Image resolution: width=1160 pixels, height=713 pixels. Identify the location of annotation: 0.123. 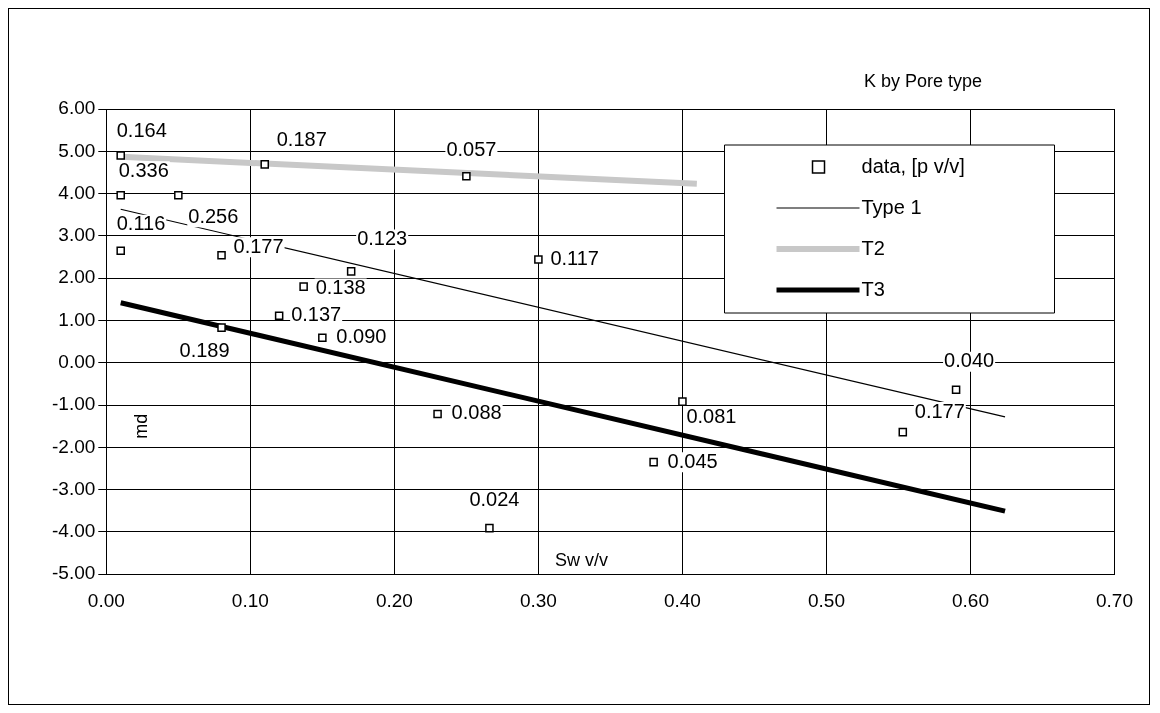
(382, 237).